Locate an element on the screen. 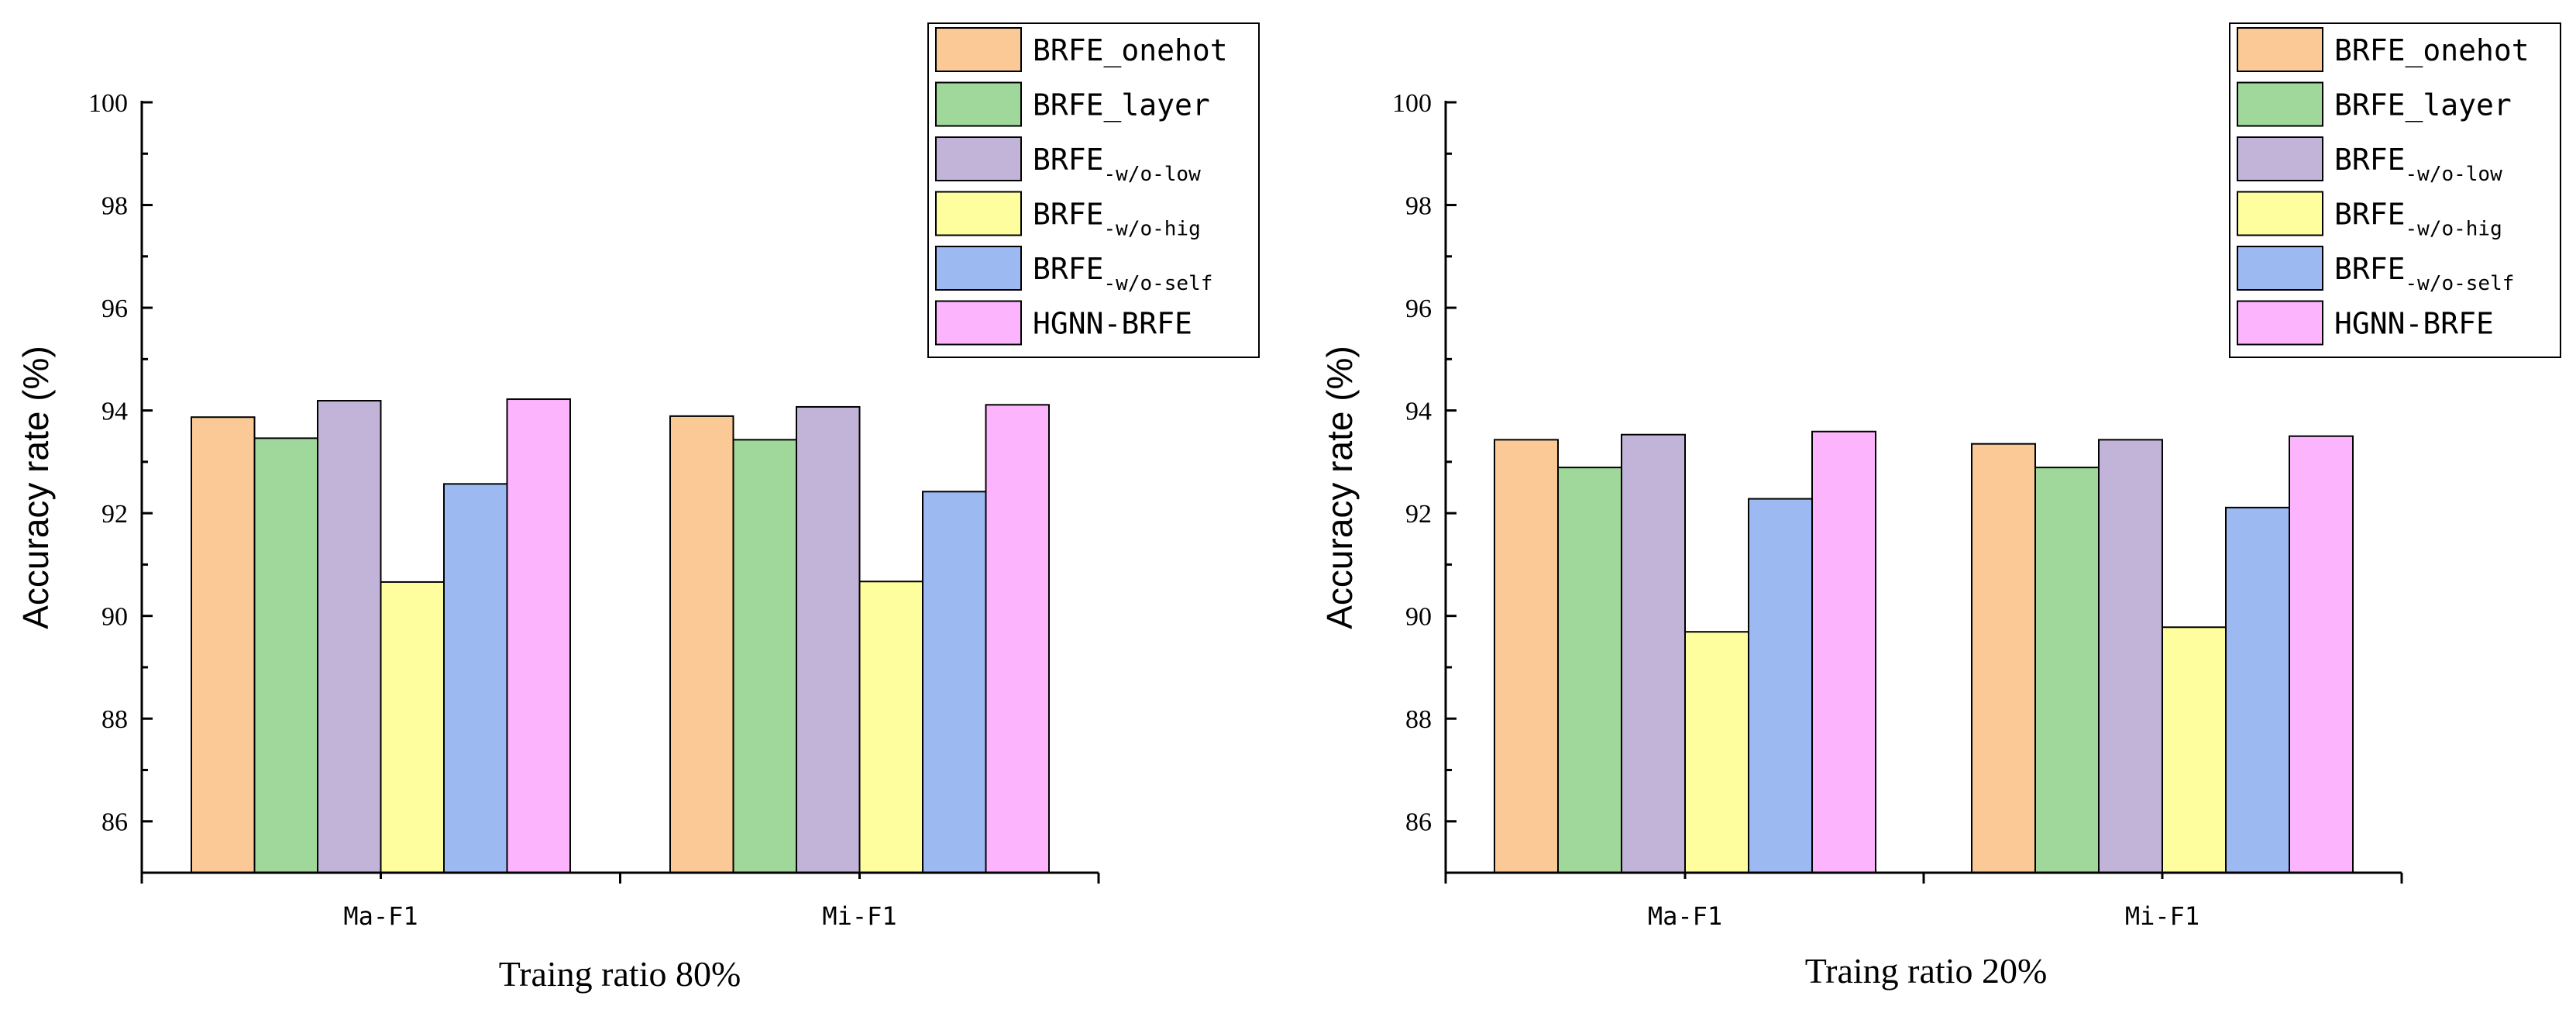  x-axis-title: Traing ratio 80% is located at coordinates (620, 974).